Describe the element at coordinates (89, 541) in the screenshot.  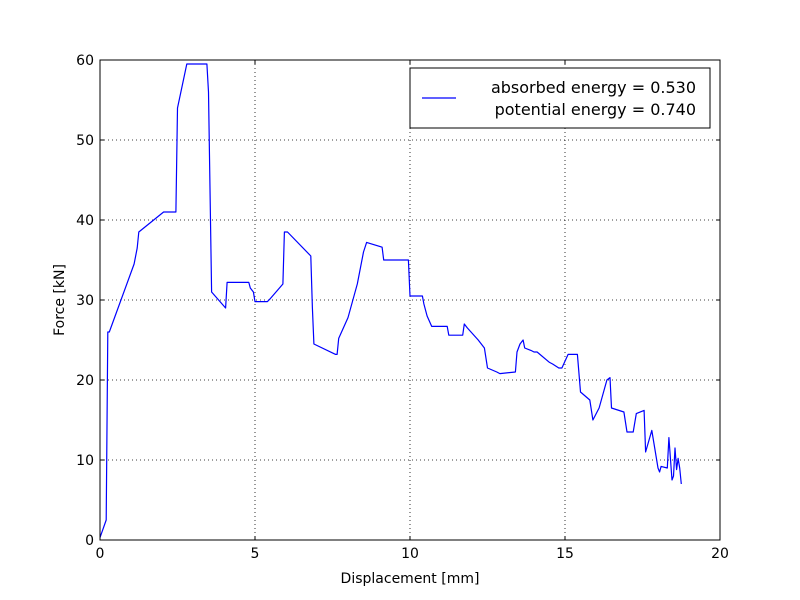
I see `y-tick-label: 0` at that location.